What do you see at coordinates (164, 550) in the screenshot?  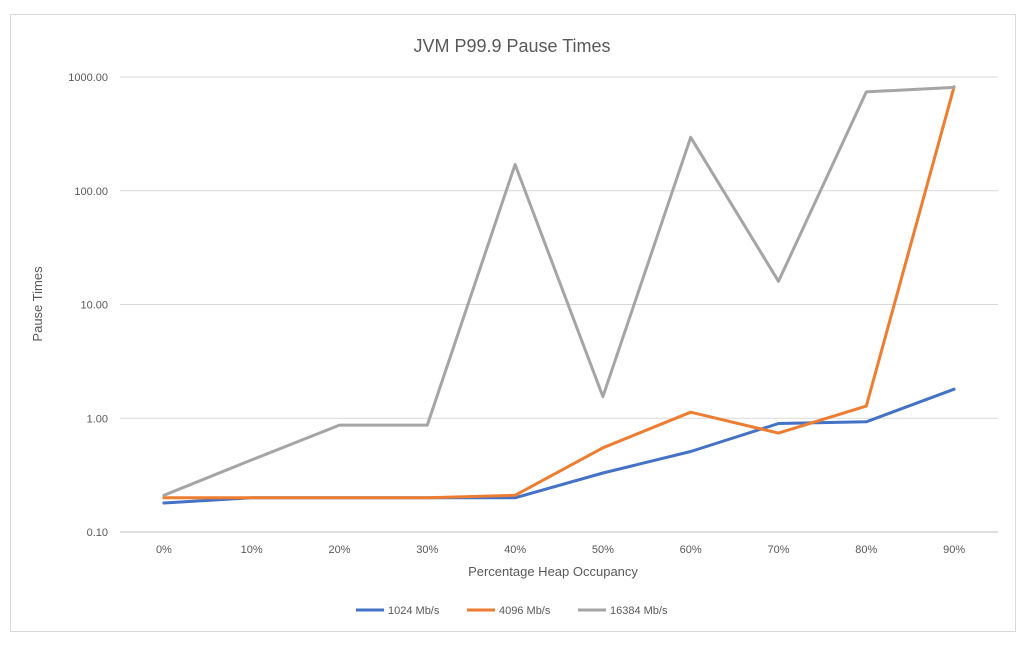 I see `x-tick-label: 0%` at bounding box center [164, 550].